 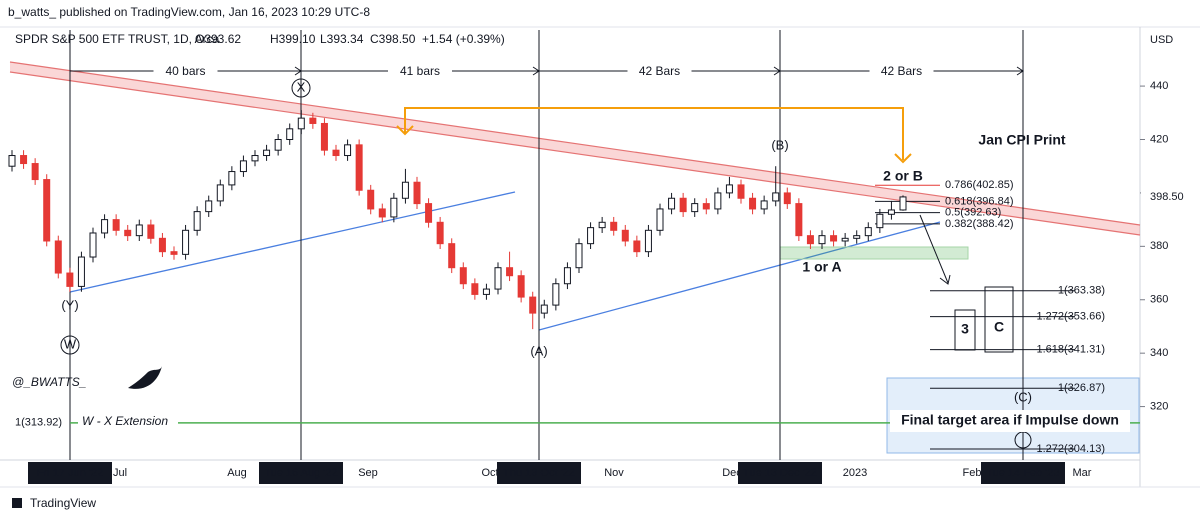 I want to click on bar-count: 40 bars, so click(x=185, y=71).